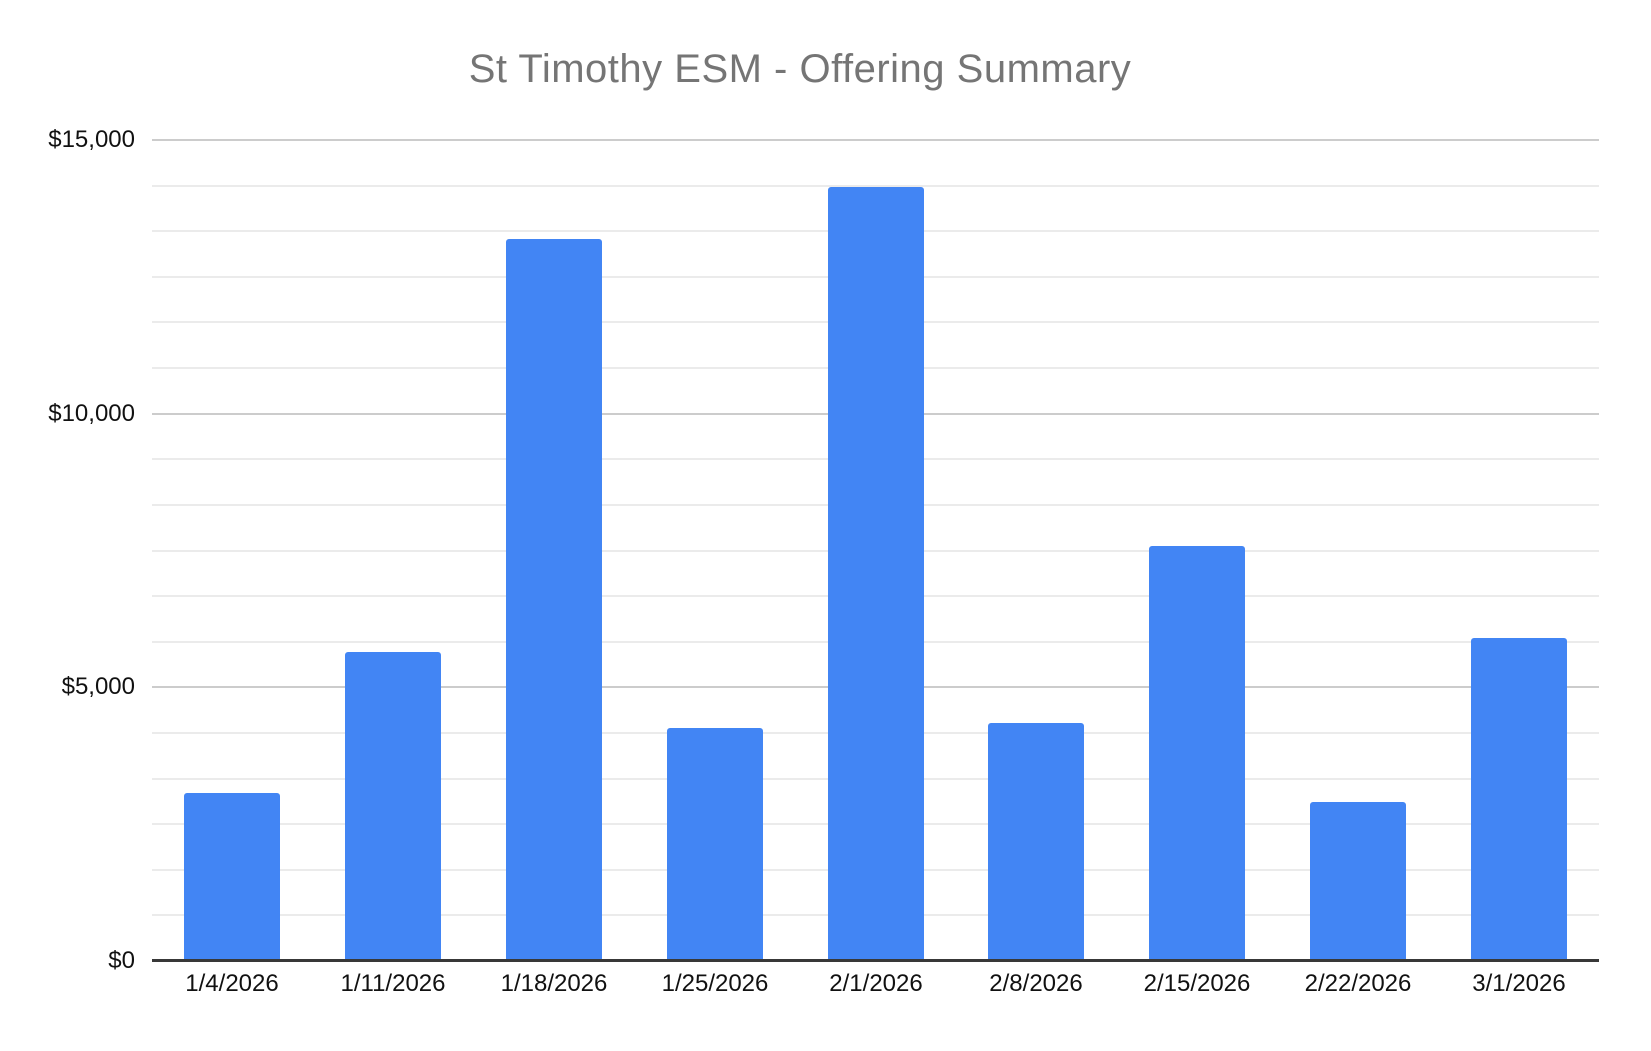 This screenshot has height=1051, width=1651. Describe the element at coordinates (232, 983) in the screenshot. I see `x-axis-label-1-4-2026: 1/4/2026` at that location.